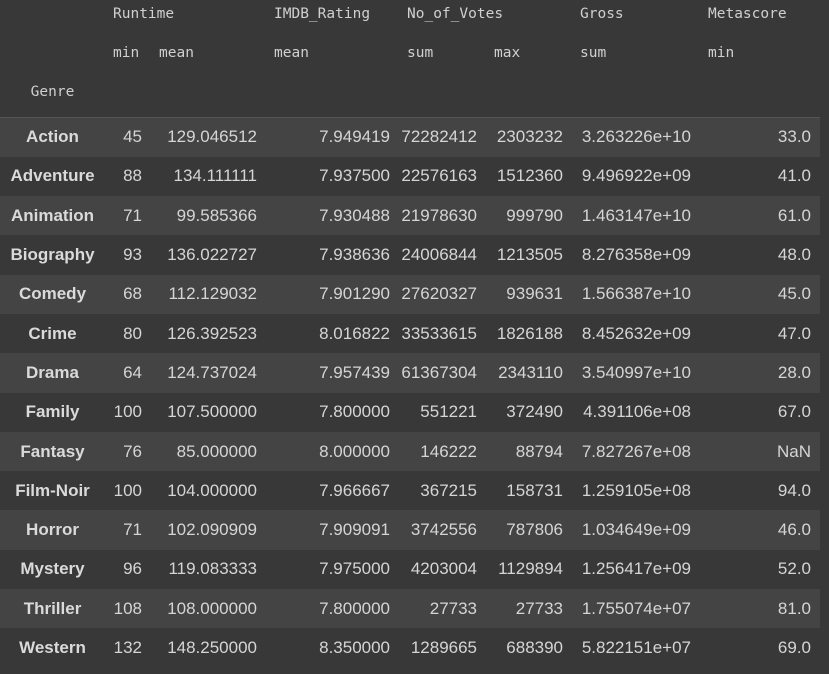  What do you see at coordinates (355, 294) in the screenshot?
I see `cell-imdb-mean: 7.901290` at bounding box center [355, 294].